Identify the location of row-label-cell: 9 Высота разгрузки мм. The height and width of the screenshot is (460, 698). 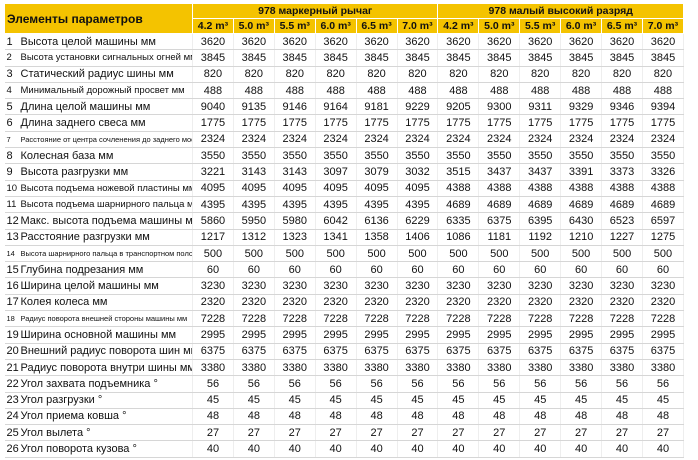
(98, 172).